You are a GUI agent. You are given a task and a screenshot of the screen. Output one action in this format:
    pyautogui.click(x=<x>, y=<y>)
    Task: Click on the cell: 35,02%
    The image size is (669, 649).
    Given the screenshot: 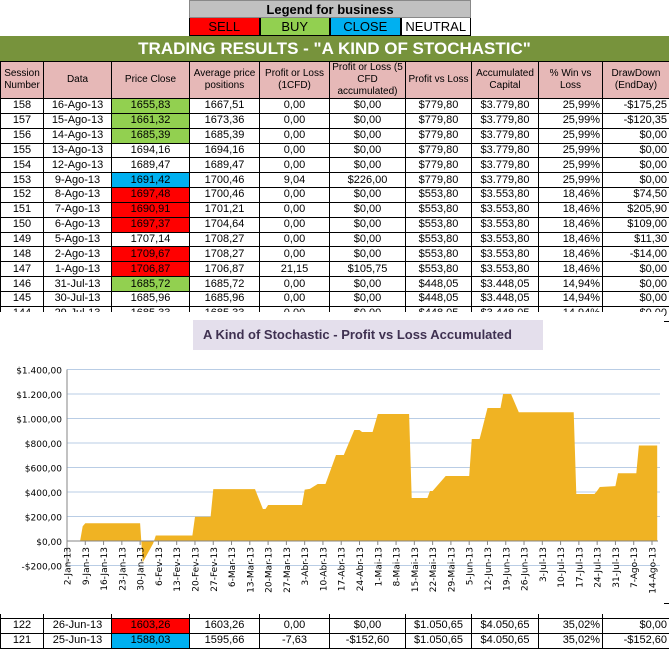 What is the action you would take?
    pyautogui.click(x=571, y=640)
    